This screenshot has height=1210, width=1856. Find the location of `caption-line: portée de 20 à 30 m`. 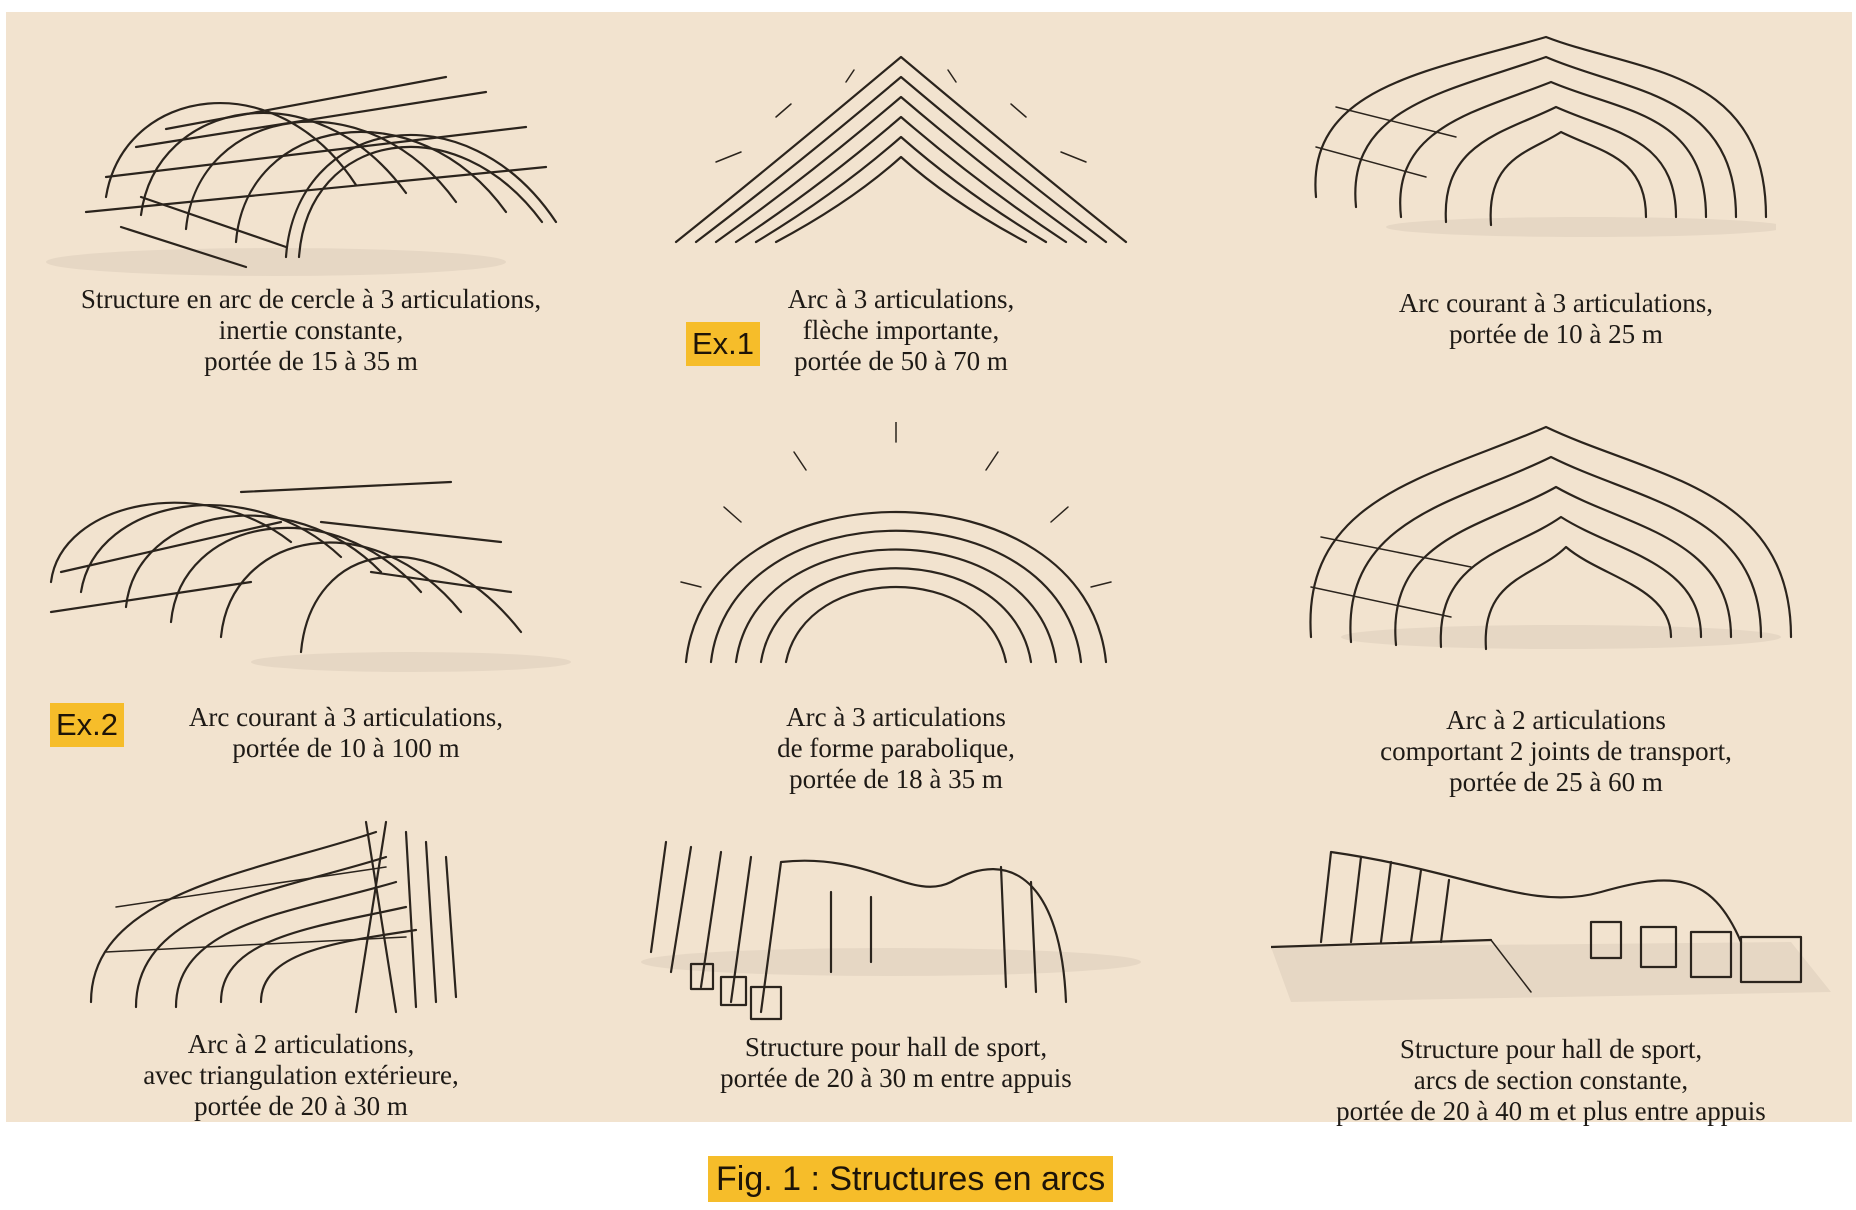

caption-line: portée de 20 à 30 m is located at coordinates (301, 1106).